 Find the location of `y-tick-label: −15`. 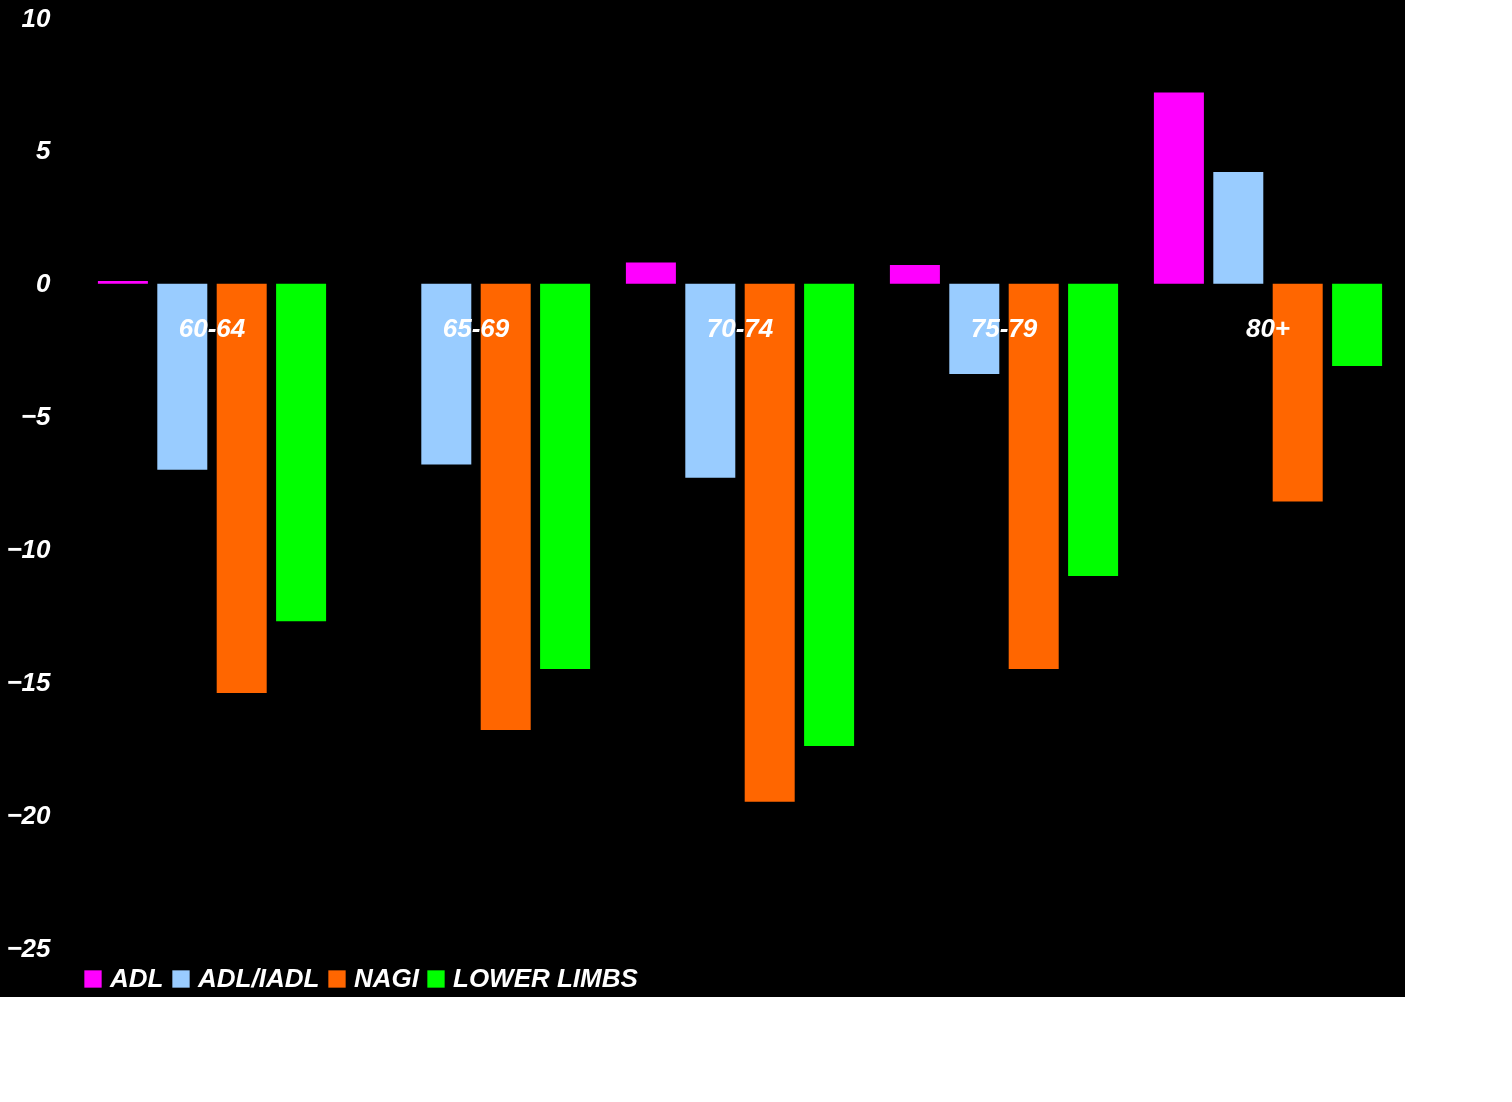

y-tick-label: −15 is located at coordinates (29, 681).